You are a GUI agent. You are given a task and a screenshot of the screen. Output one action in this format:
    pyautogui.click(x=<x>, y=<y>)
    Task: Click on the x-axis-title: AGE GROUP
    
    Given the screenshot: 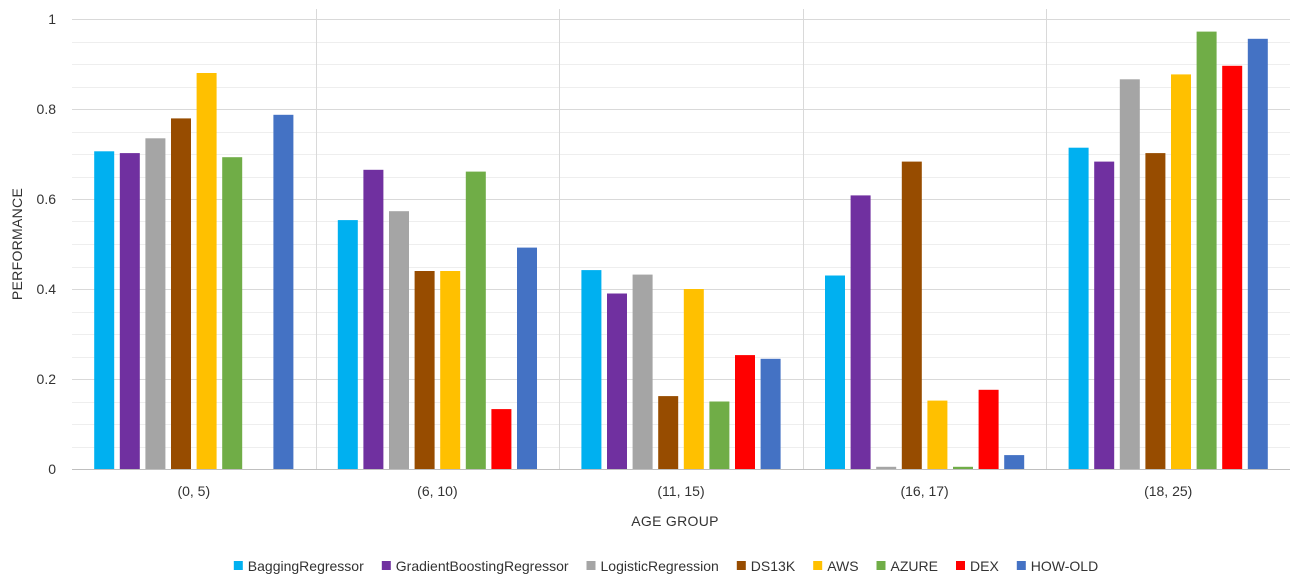 What is the action you would take?
    pyautogui.click(x=675, y=521)
    